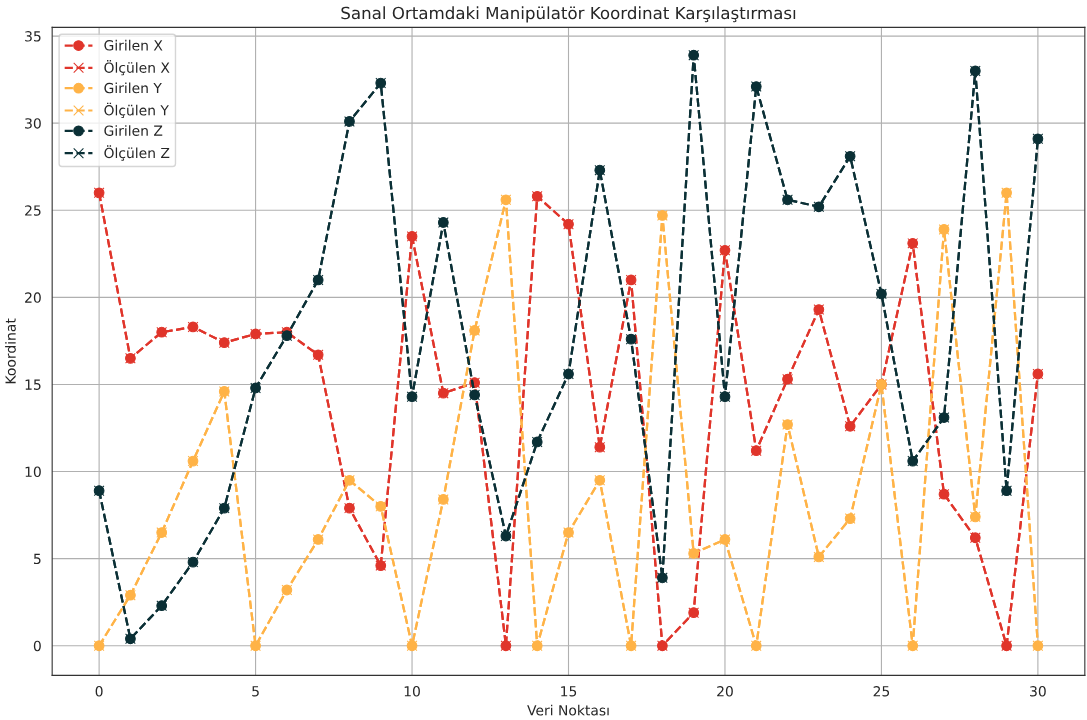 The height and width of the screenshot is (720, 1087). I want to click on y-tick-label: 25, so click(33, 210).